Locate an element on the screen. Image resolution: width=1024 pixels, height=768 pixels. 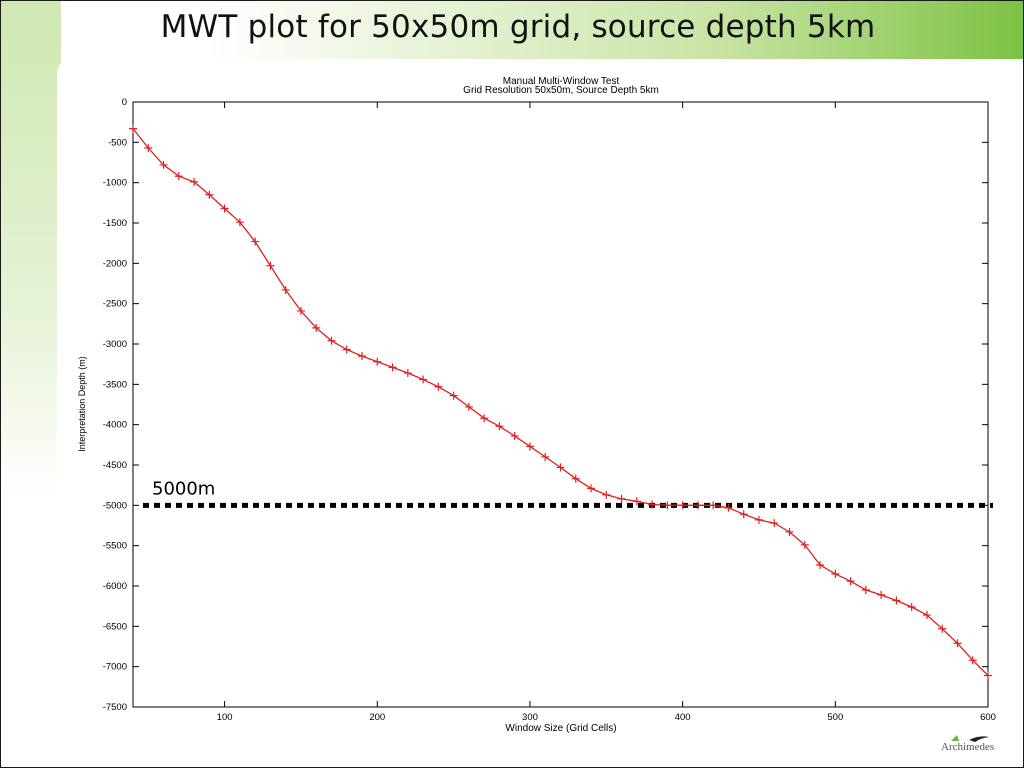
y-tick-label: -2500 is located at coordinates (115, 304).